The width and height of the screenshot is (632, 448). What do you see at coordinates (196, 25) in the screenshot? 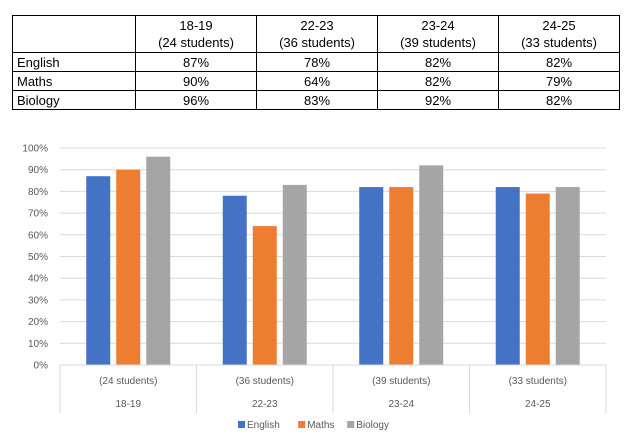
I see `header-year: 18-19` at bounding box center [196, 25].